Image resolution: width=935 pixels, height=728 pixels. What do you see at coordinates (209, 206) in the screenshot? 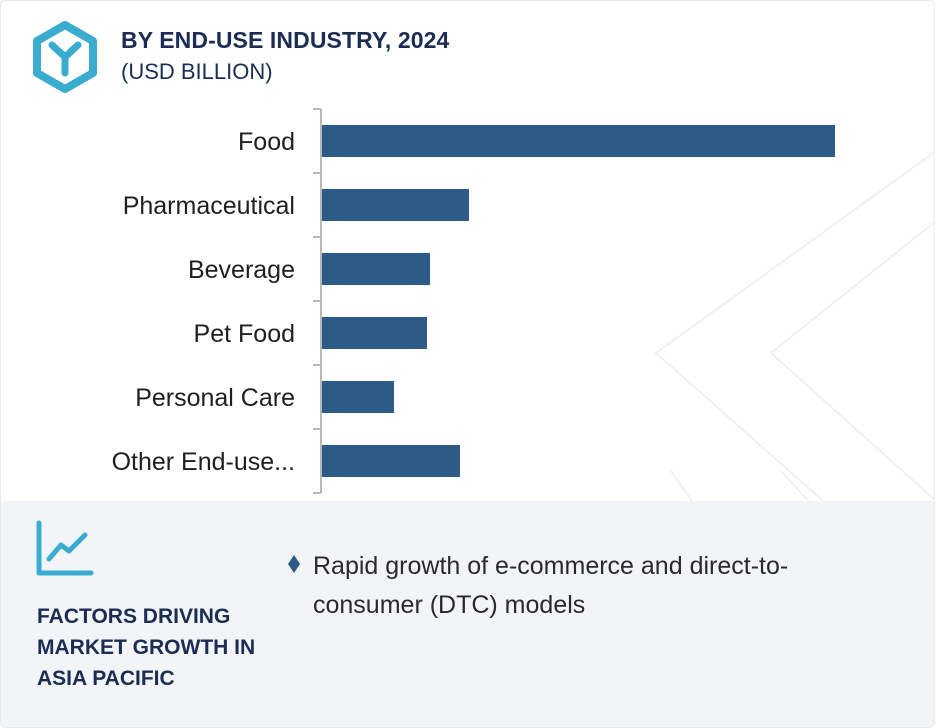
I see `category-label-1: Pharmaceutical` at bounding box center [209, 206].